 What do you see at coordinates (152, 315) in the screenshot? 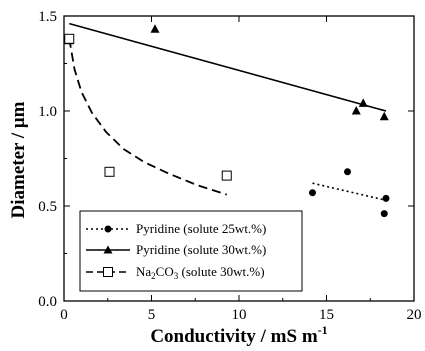
I see `x-tick-label: 5` at bounding box center [152, 315].